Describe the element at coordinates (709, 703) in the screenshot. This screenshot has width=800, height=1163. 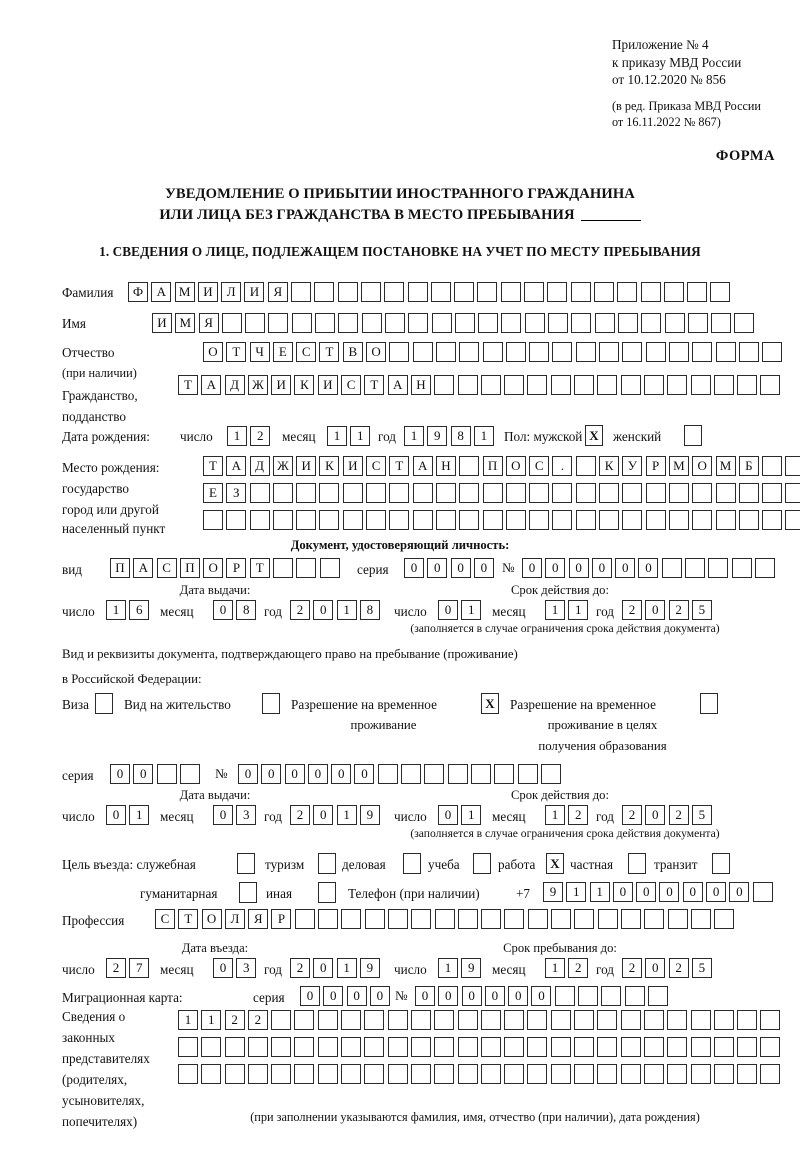
I see `temp-residence-edu-checkbox` at that location.